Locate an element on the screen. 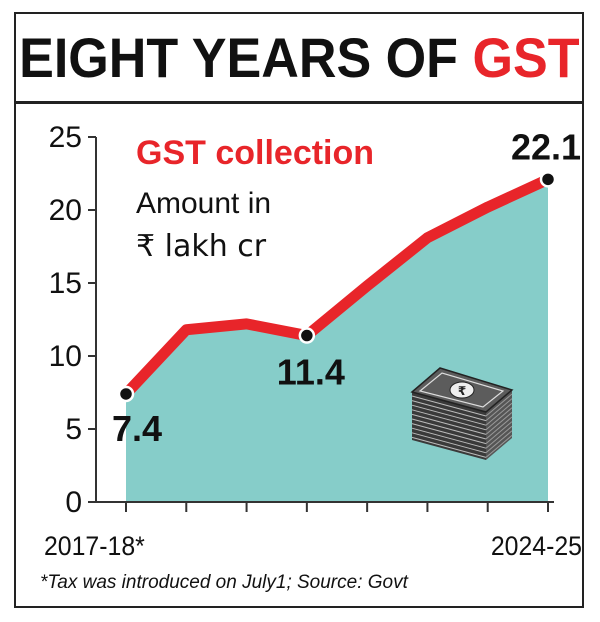 The height and width of the screenshot is (622, 600). y-tick-label: 5 is located at coordinates (73, 429).